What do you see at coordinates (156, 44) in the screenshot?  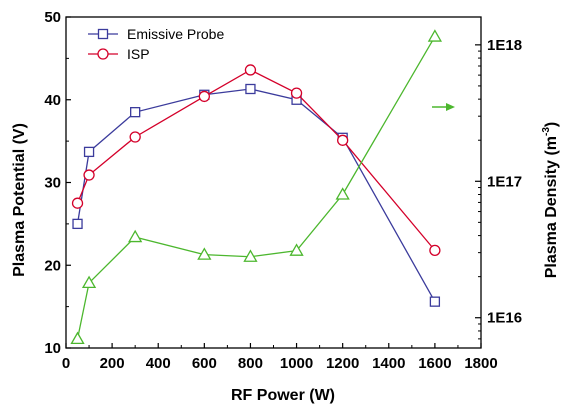 I see `legend: Emissive Probe ISP` at bounding box center [156, 44].